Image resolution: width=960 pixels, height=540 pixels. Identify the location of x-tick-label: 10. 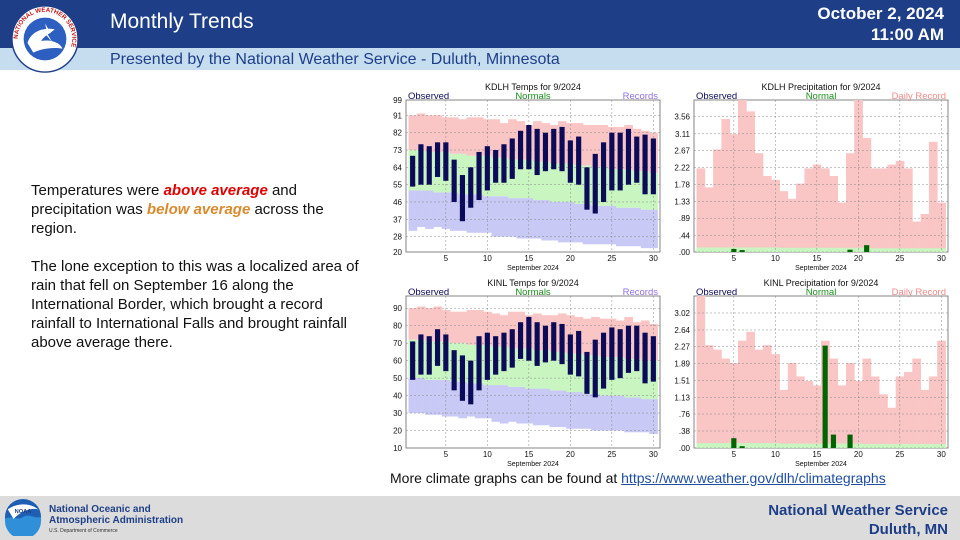
(487, 258).